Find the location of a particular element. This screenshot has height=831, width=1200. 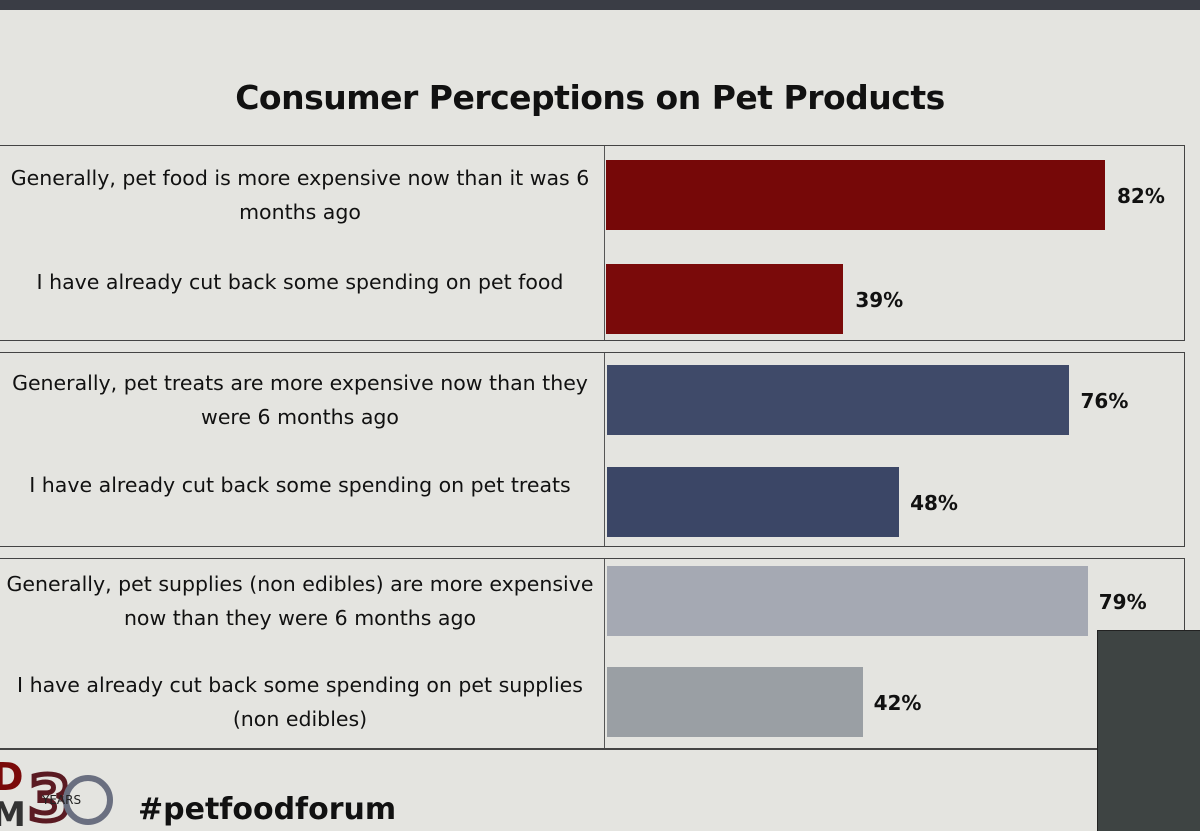

data-label: 82% is located at coordinates (1141, 196).